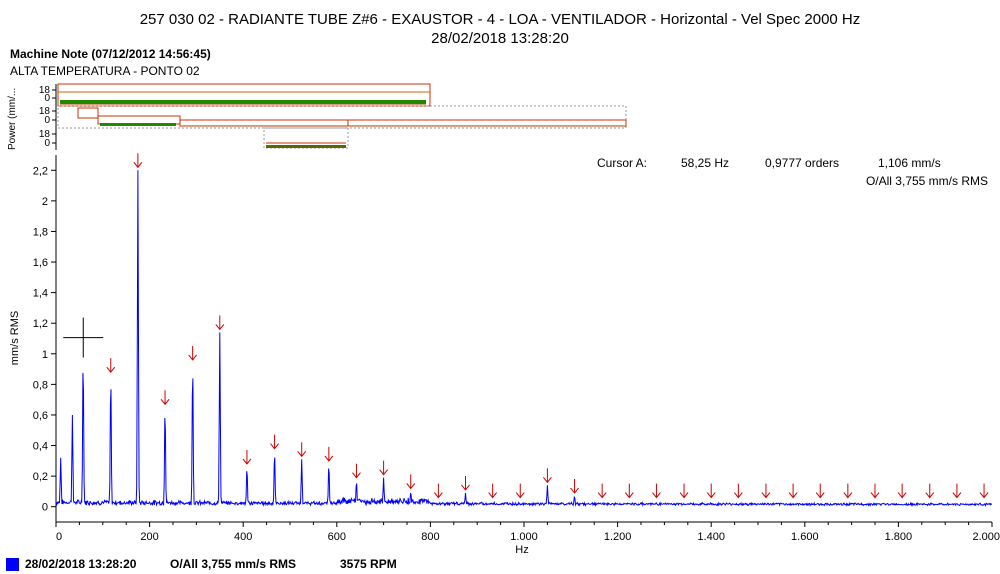 The image size is (1000, 574). I want to click on machine-note-title: Machine Note (07/12/2012 14:56:45), so click(110, 54).